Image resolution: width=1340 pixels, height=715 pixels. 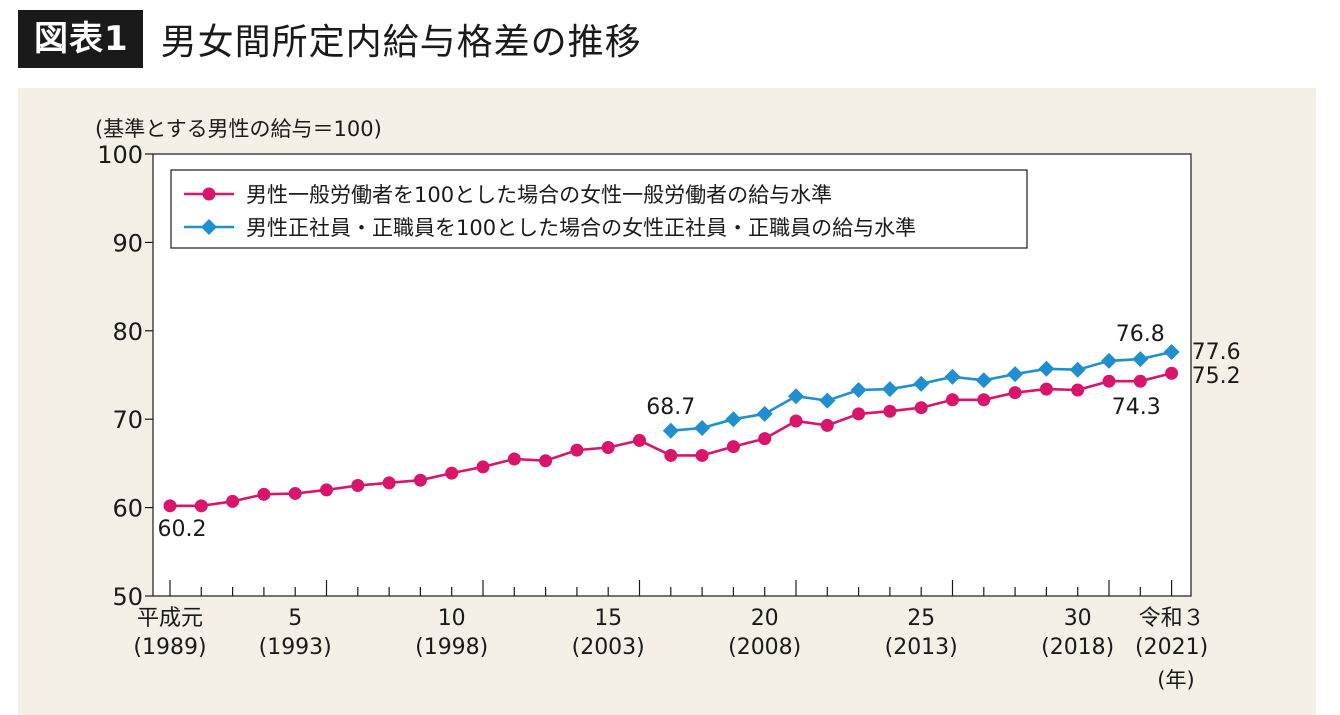 I want to click on x-tick-label-year: (2013), so click(x=921, y=647).